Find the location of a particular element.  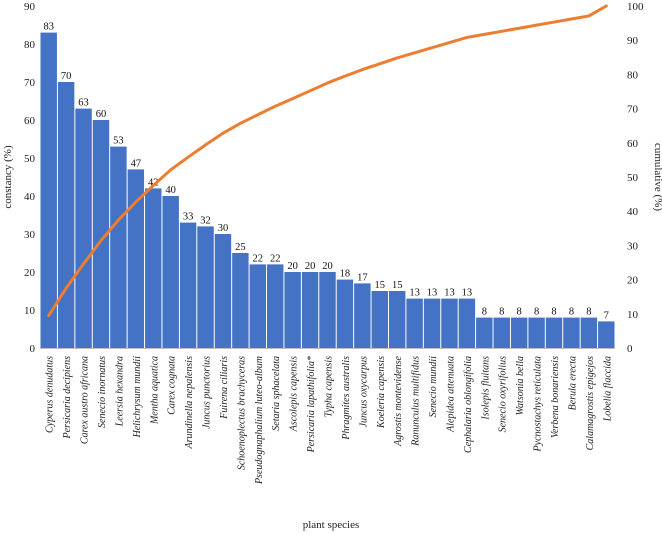

bar-value-label: 47 is located at coordinates (136, 163).